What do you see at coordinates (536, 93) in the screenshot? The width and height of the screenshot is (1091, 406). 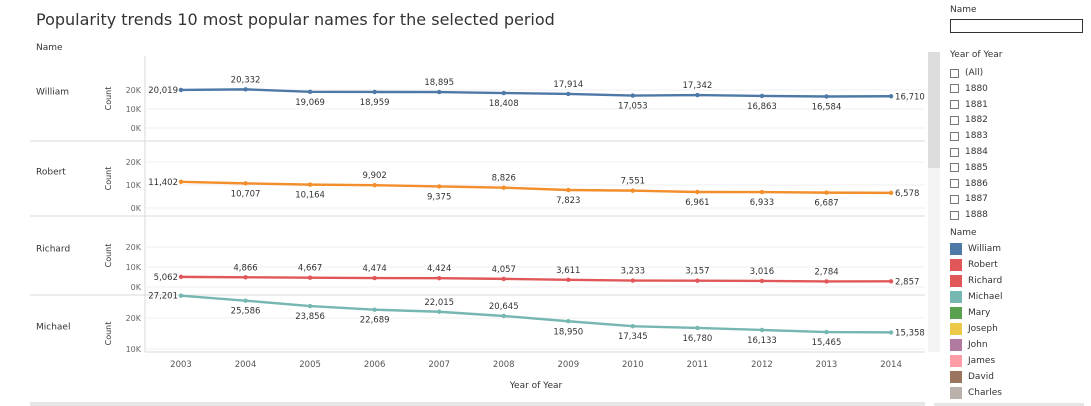 I see `series-line-william` at bounding box center [536, 93].